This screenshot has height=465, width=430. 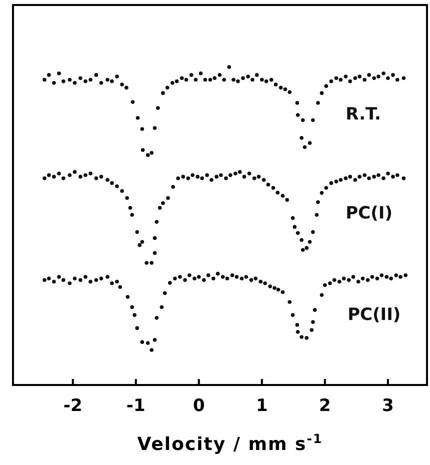 I want to click on x-axis-title: Velocity / mm s$^{-1}$, so click(x=230, y=442).